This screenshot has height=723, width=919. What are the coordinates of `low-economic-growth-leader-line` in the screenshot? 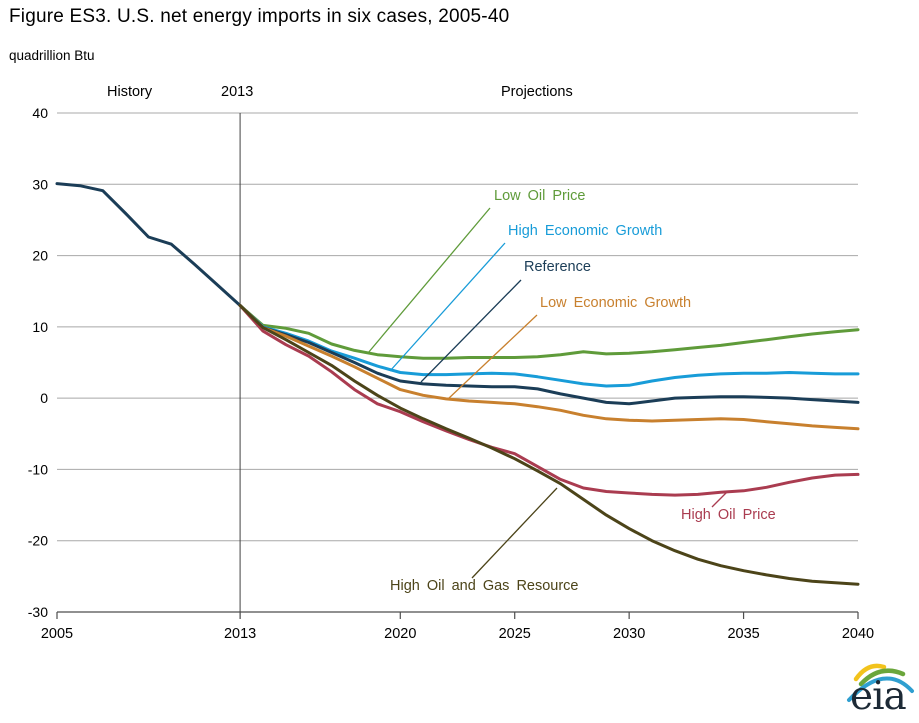 It's located at (492, 357).